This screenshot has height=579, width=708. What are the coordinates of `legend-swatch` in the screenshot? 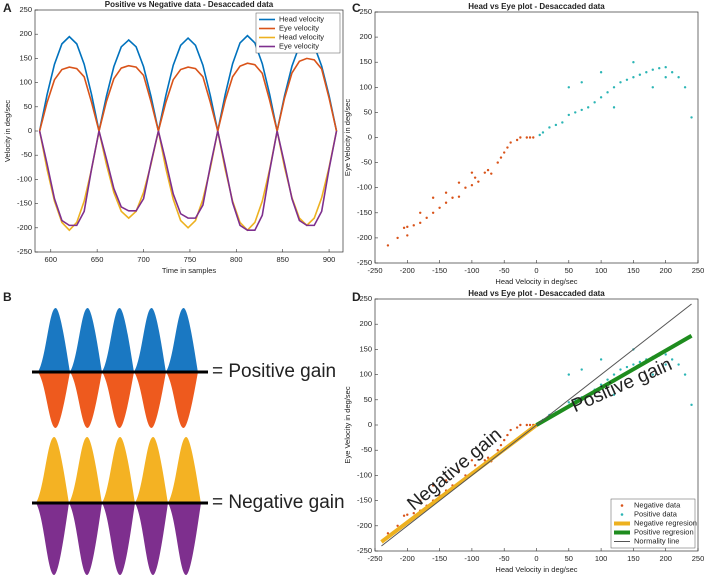 It's located at (622, 505).